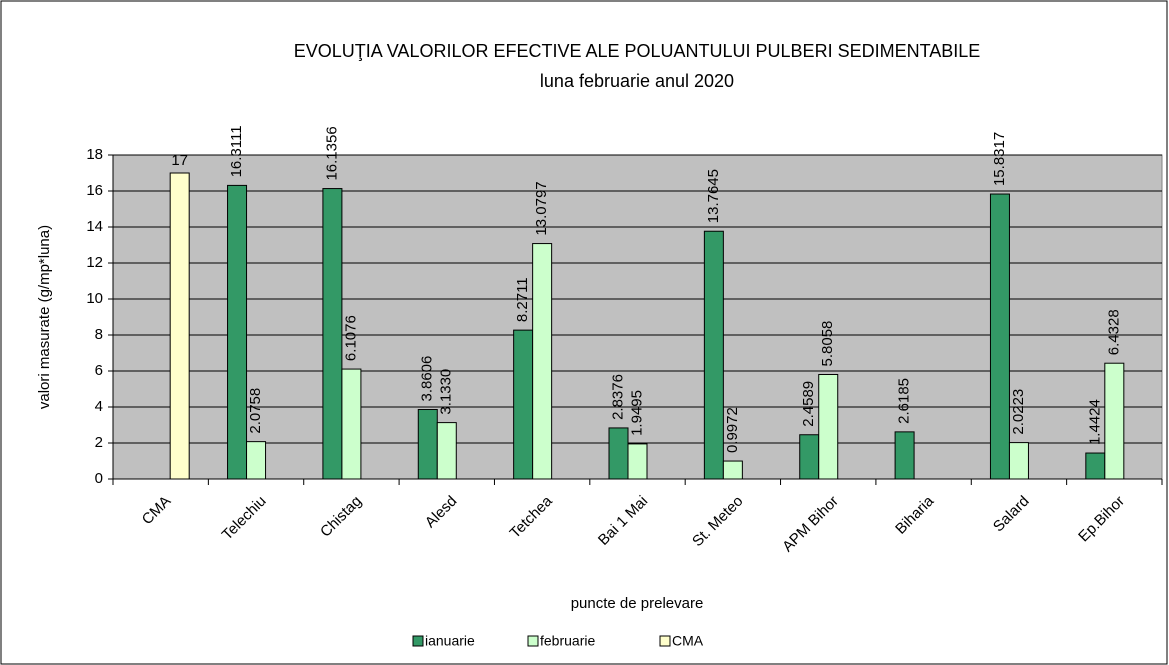  Describe the element at coordinates (522, 299) in the screenshot. I see `data-label: 8.2711` at that location.